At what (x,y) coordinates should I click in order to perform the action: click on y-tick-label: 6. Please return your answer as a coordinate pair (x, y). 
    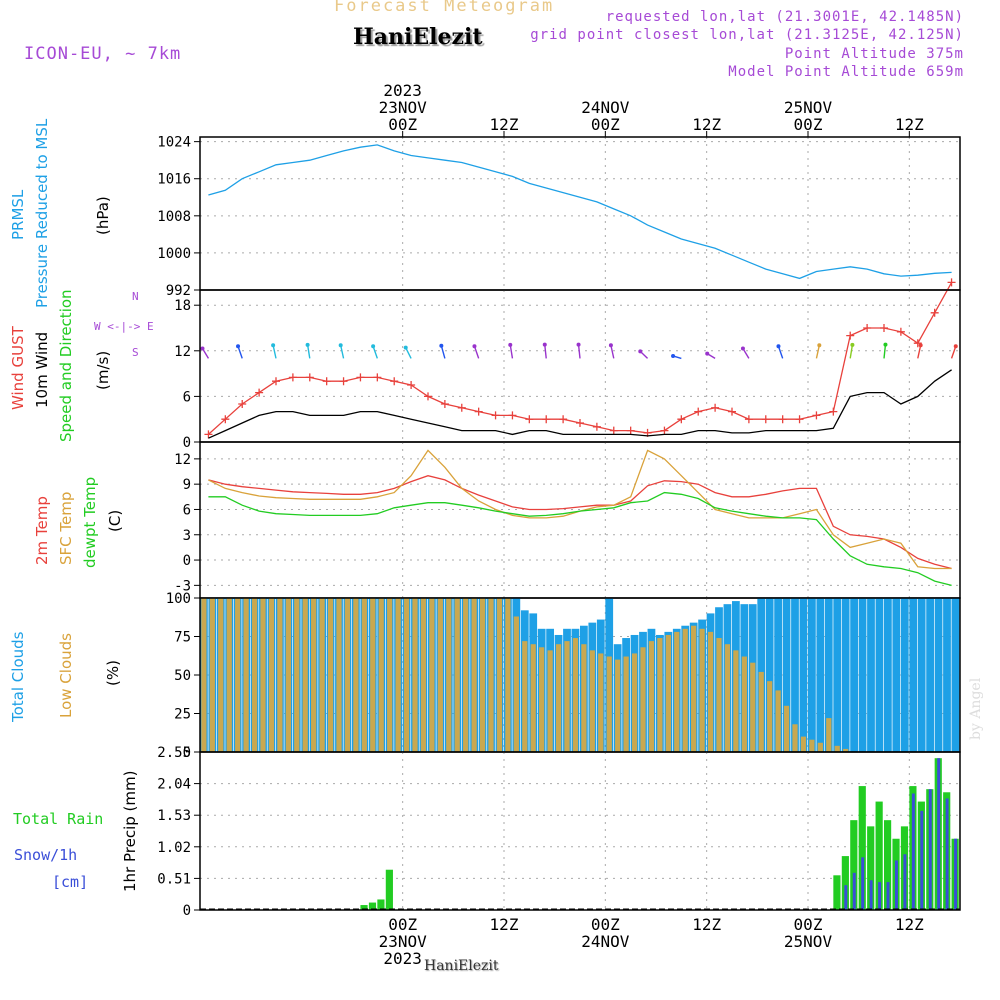
    Looking at the image, I should click on (187, 510).